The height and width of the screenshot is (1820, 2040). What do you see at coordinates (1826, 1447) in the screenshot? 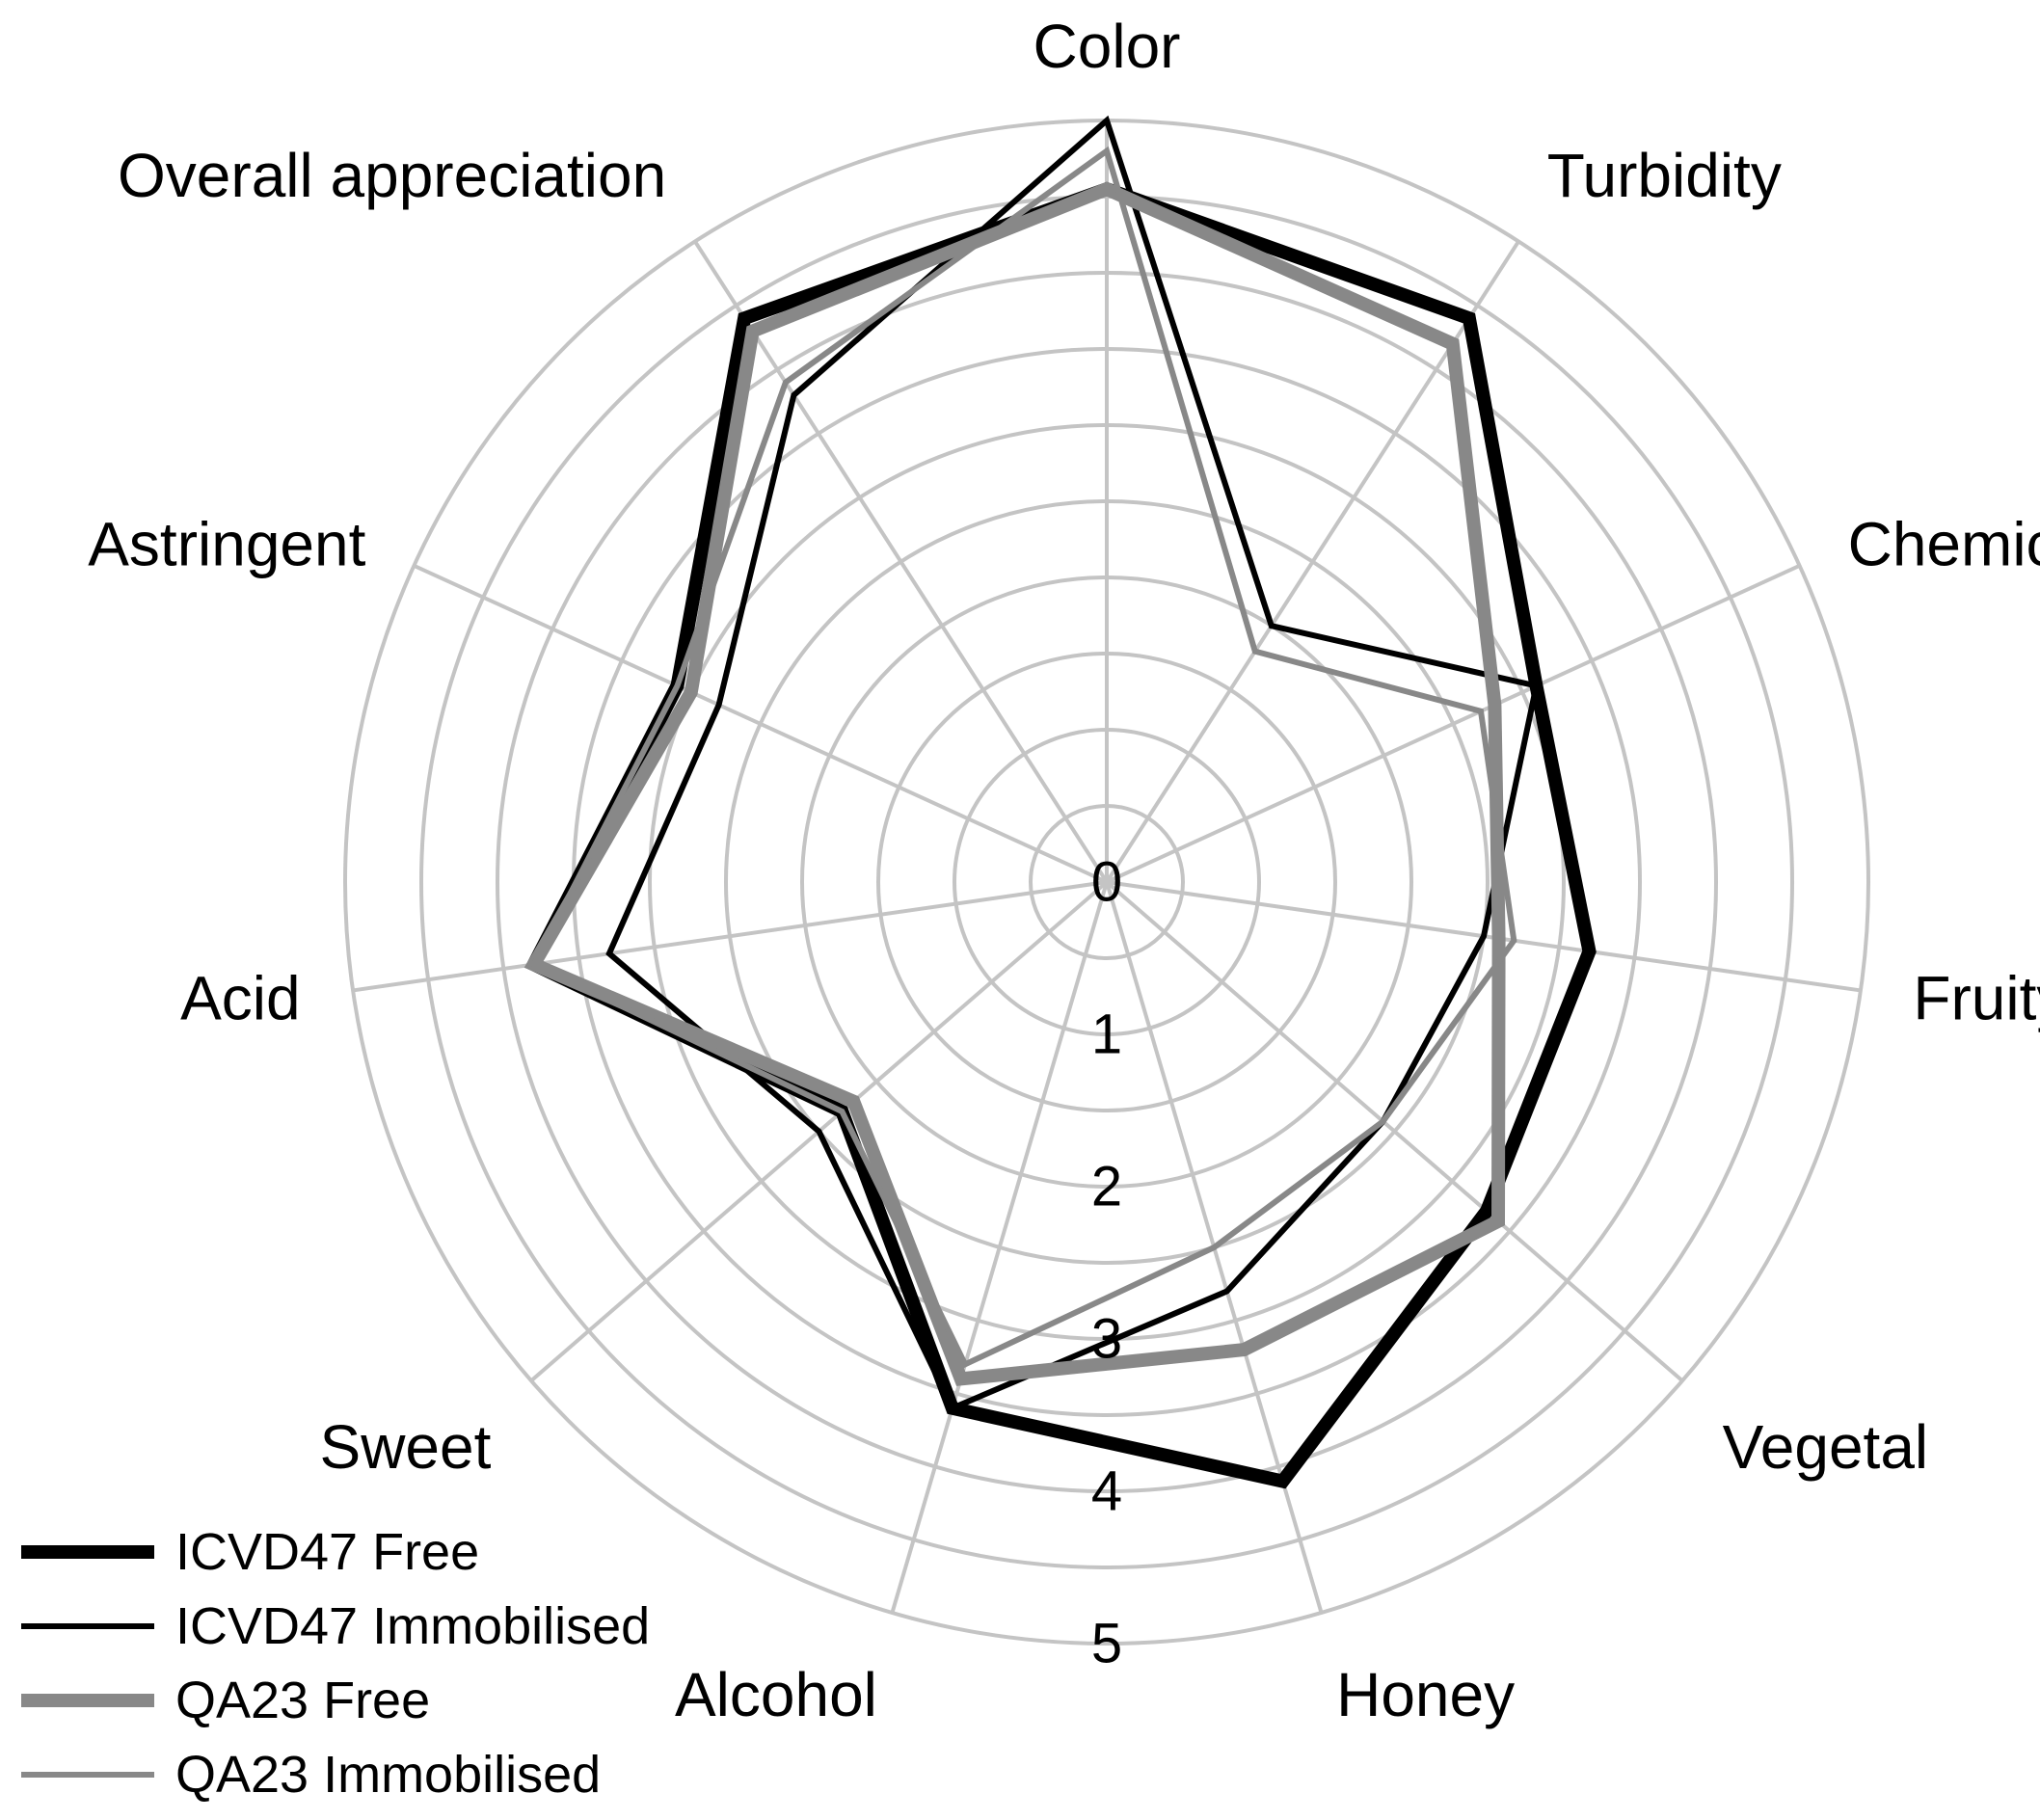
I see `axis-label-vegetal: Vegetal` at bounding box center [1826, 1447].